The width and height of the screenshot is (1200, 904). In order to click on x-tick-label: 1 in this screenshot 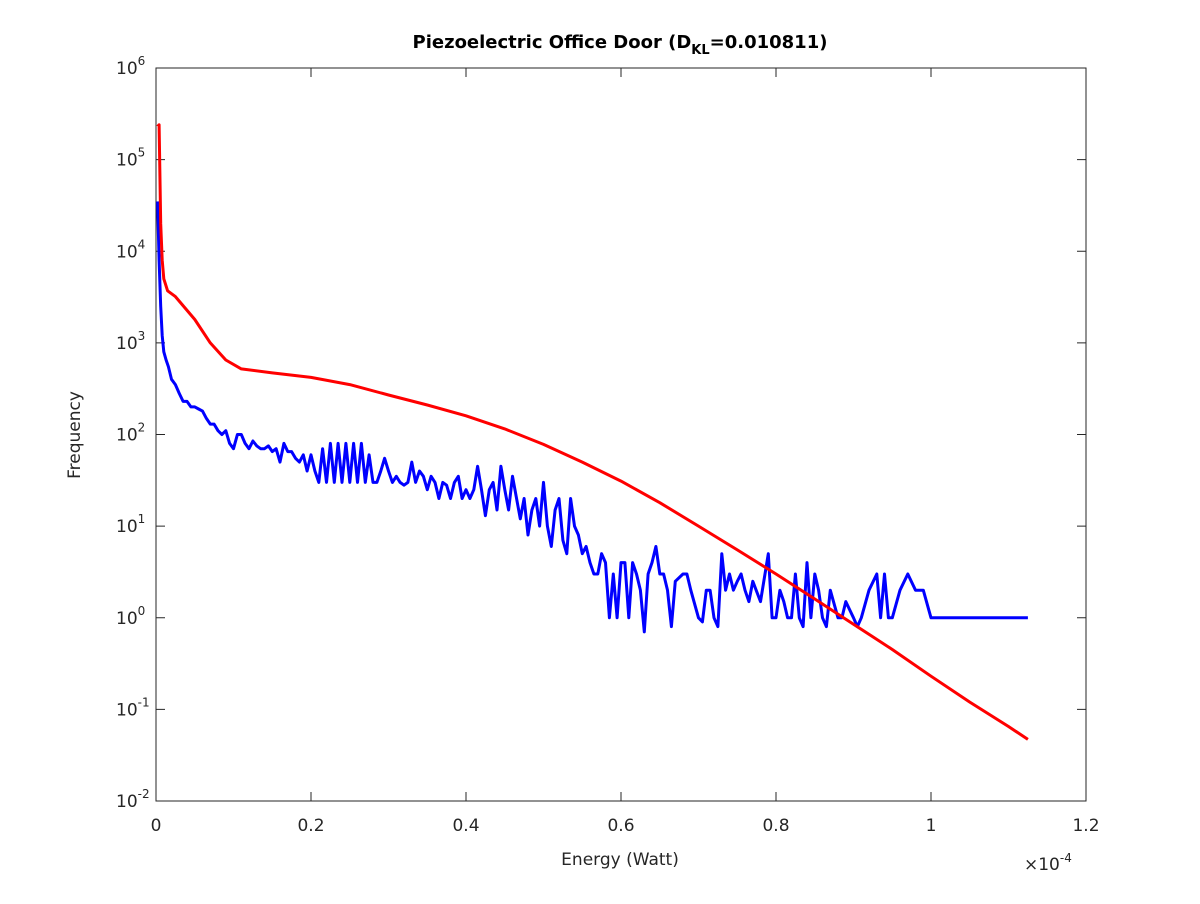, I will do `click(931, 826)`.